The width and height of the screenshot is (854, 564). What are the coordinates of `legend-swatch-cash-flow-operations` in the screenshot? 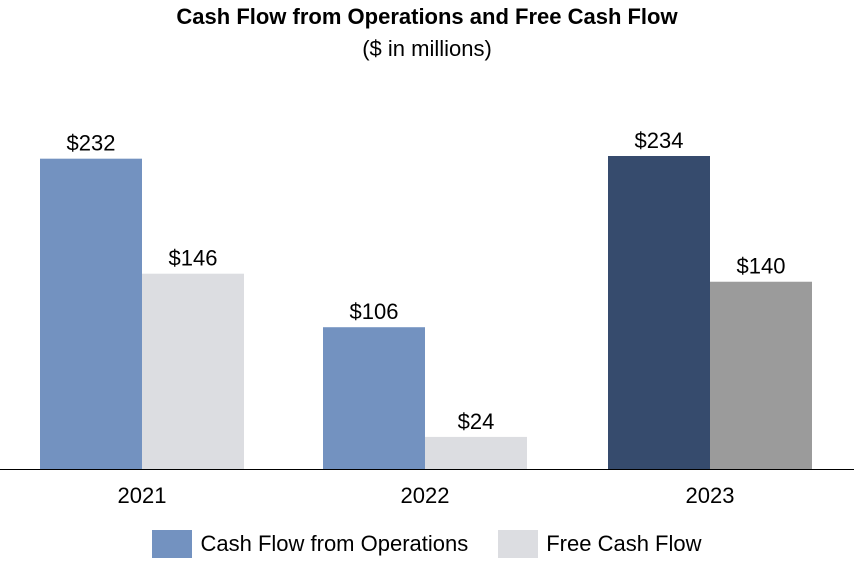 It's located at (172, 544).